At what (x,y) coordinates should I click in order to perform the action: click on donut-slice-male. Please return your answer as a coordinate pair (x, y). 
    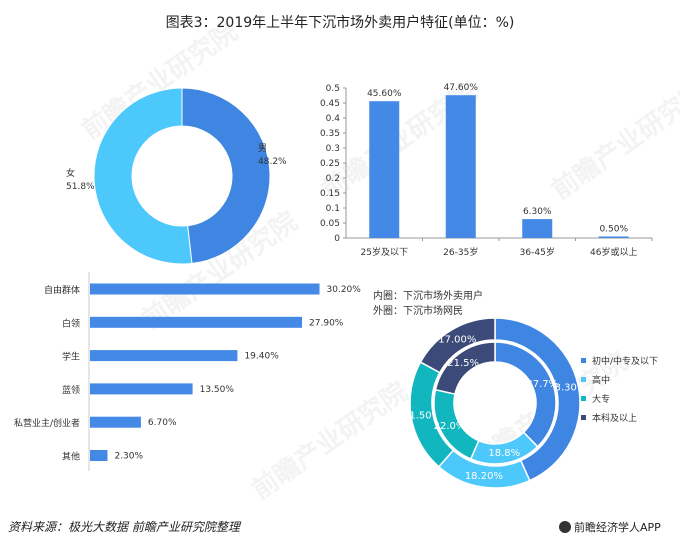
    Looking at the image, I should click on (226, 175).